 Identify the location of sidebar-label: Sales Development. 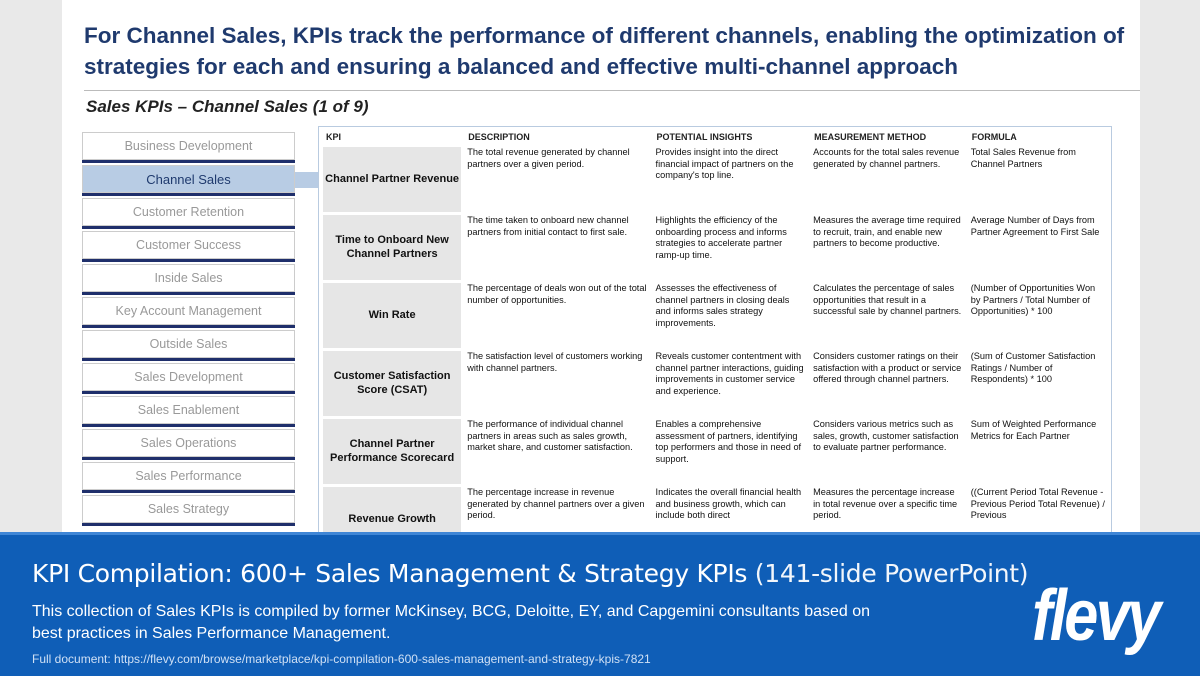
(188, 377).